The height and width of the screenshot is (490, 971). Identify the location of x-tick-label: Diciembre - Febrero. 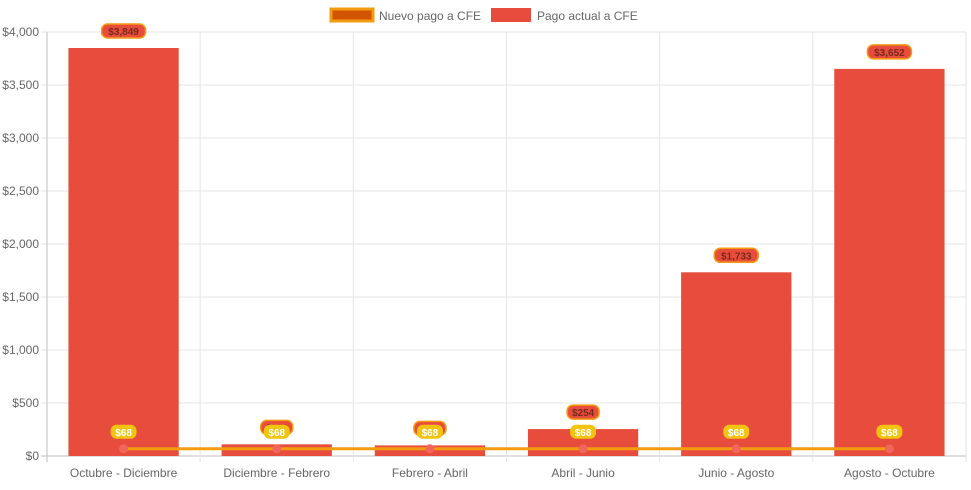
(276, 473).